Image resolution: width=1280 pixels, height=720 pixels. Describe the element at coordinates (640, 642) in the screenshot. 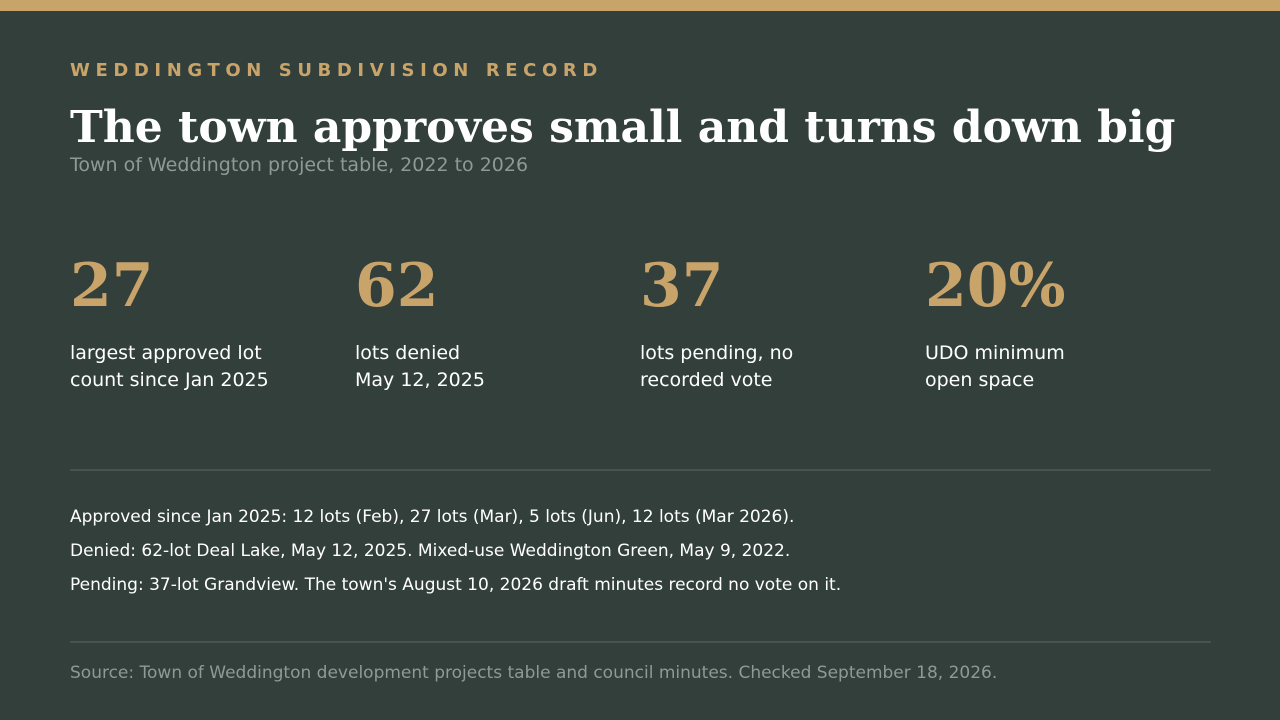

I see `divider-bottom` at that location.